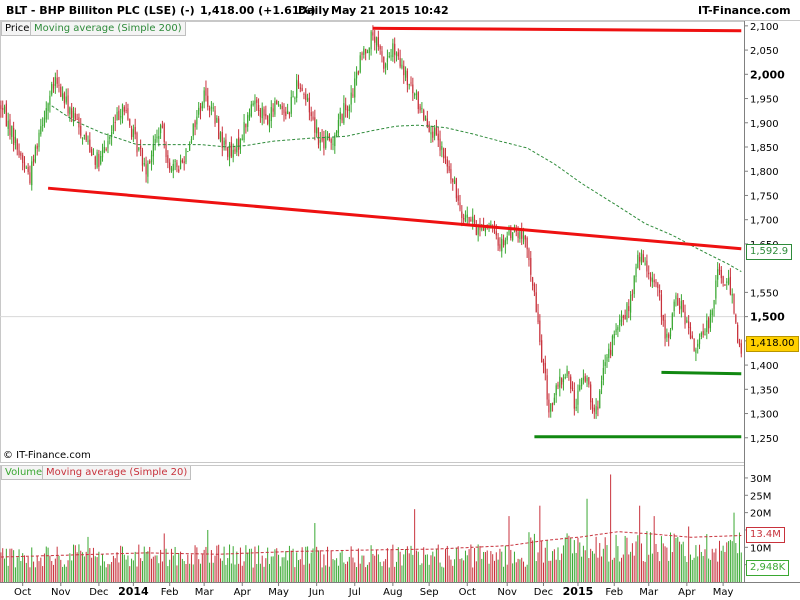 This screenshot has width=800, height=600. I want to click on price-tick-label: 1,550, so click(764, 293).